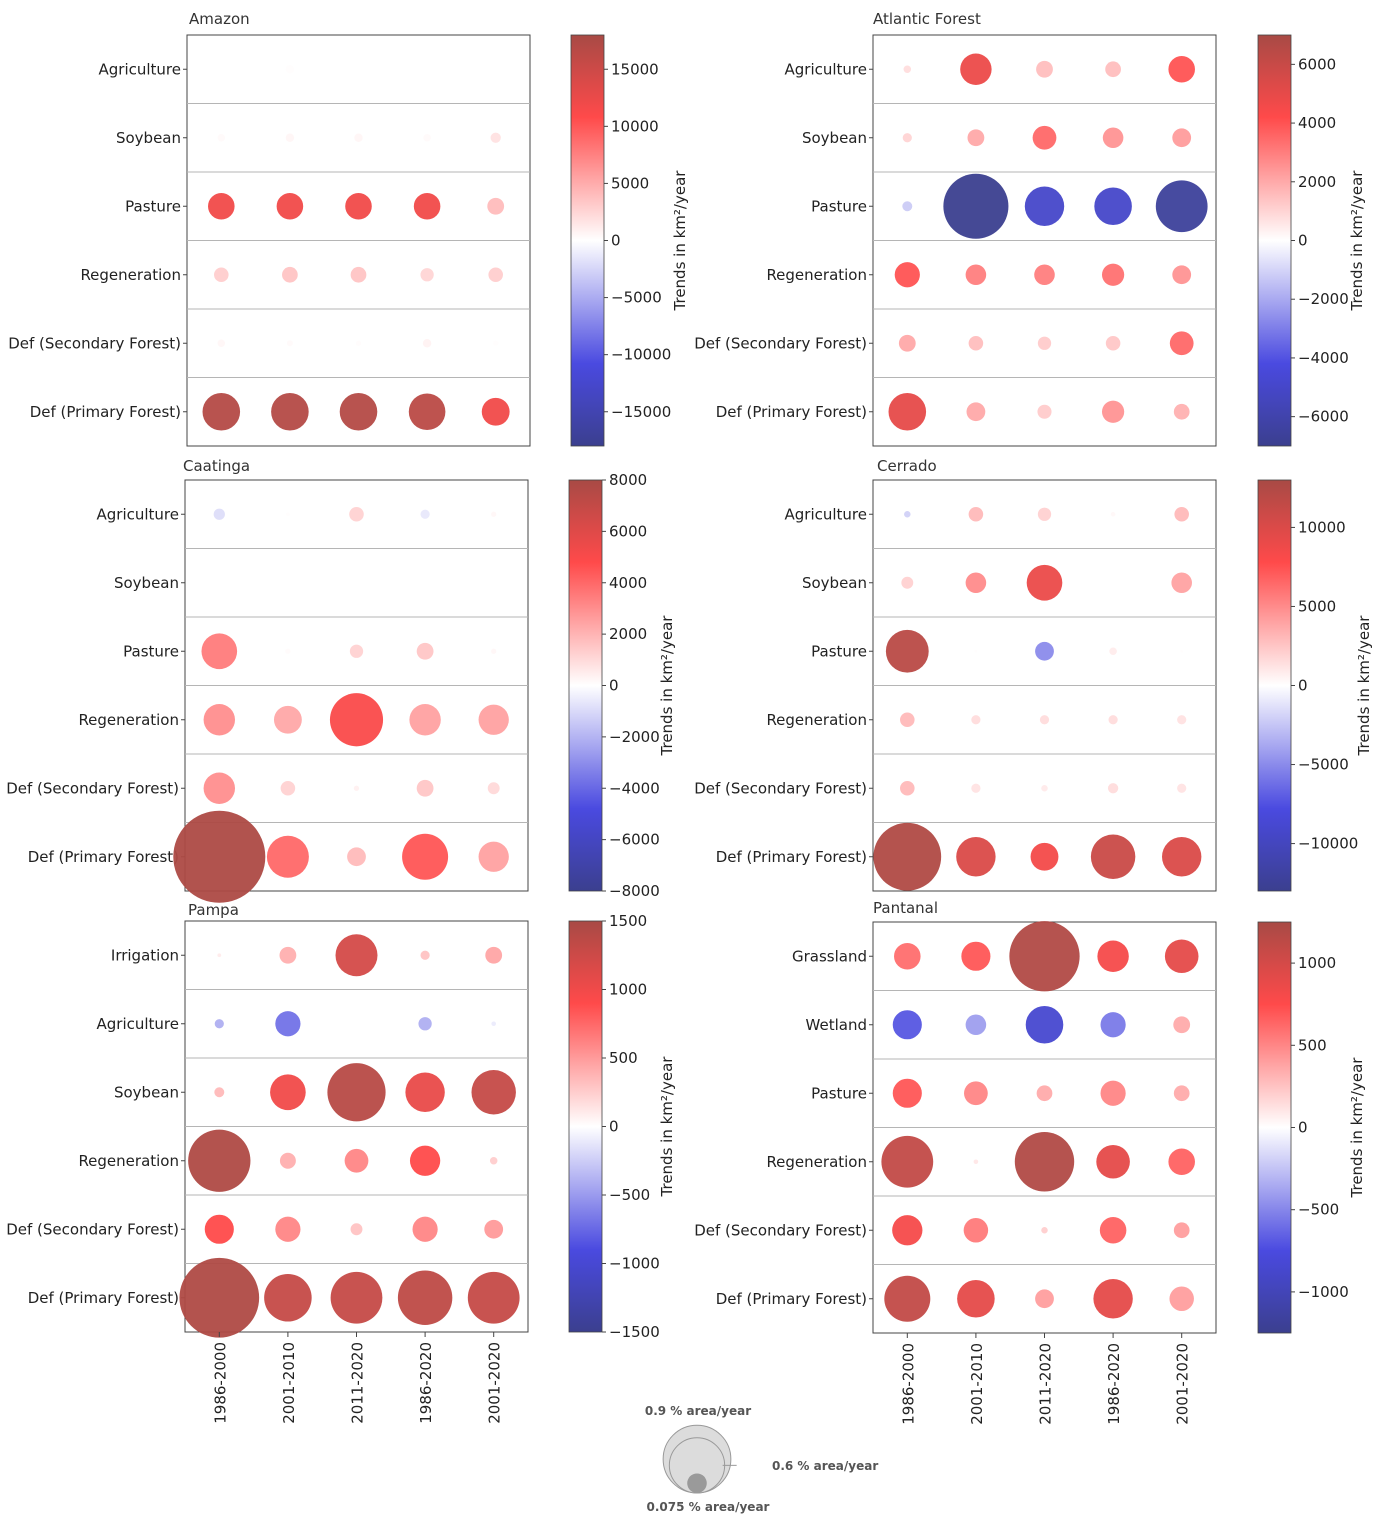 This screenshot has height=1517, width=1386. Describe the element at coordinates (1323, 1292) in the screenshot. I see `colorbar-tick-label: −1000` at that location.